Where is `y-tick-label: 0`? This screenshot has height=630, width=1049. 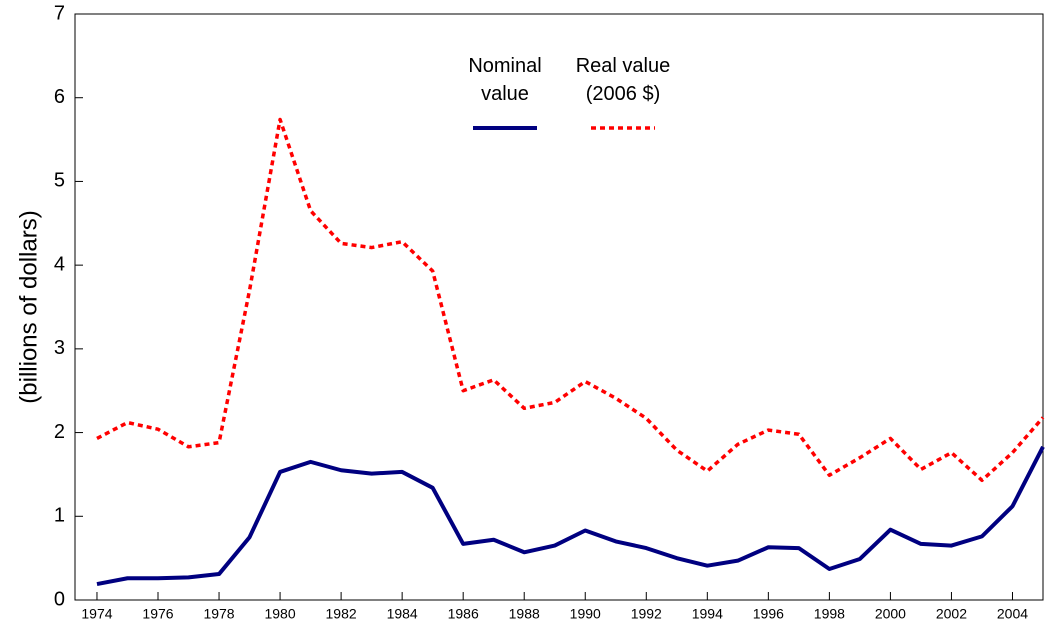 y-tick-label: 0 is located at coordinates (59, 599).